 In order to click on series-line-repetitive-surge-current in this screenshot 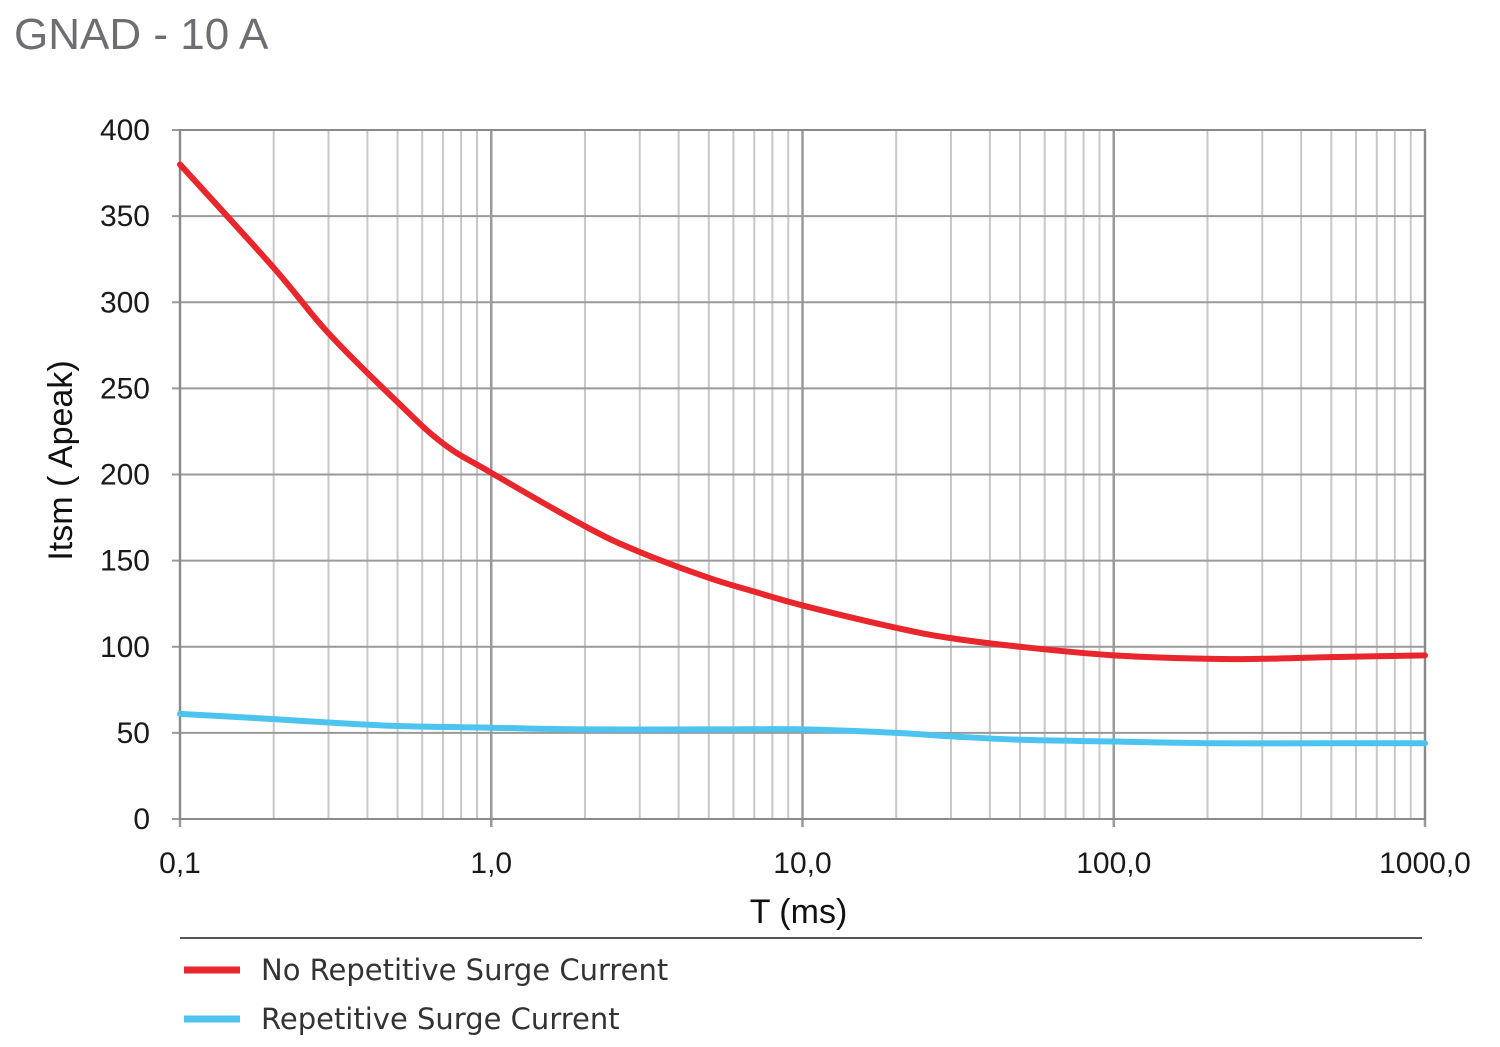, I will do `click(802, 728)`.